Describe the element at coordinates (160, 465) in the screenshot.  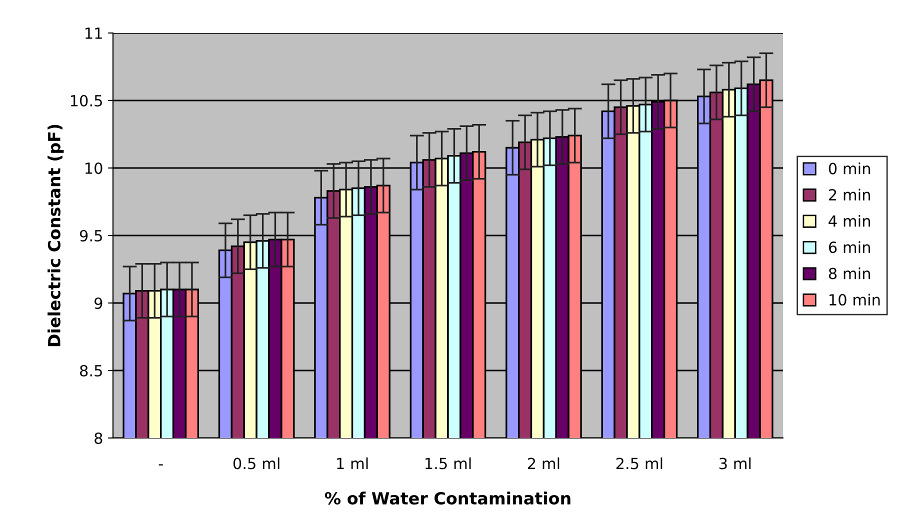
I see `x-tick-label: -` at that location.